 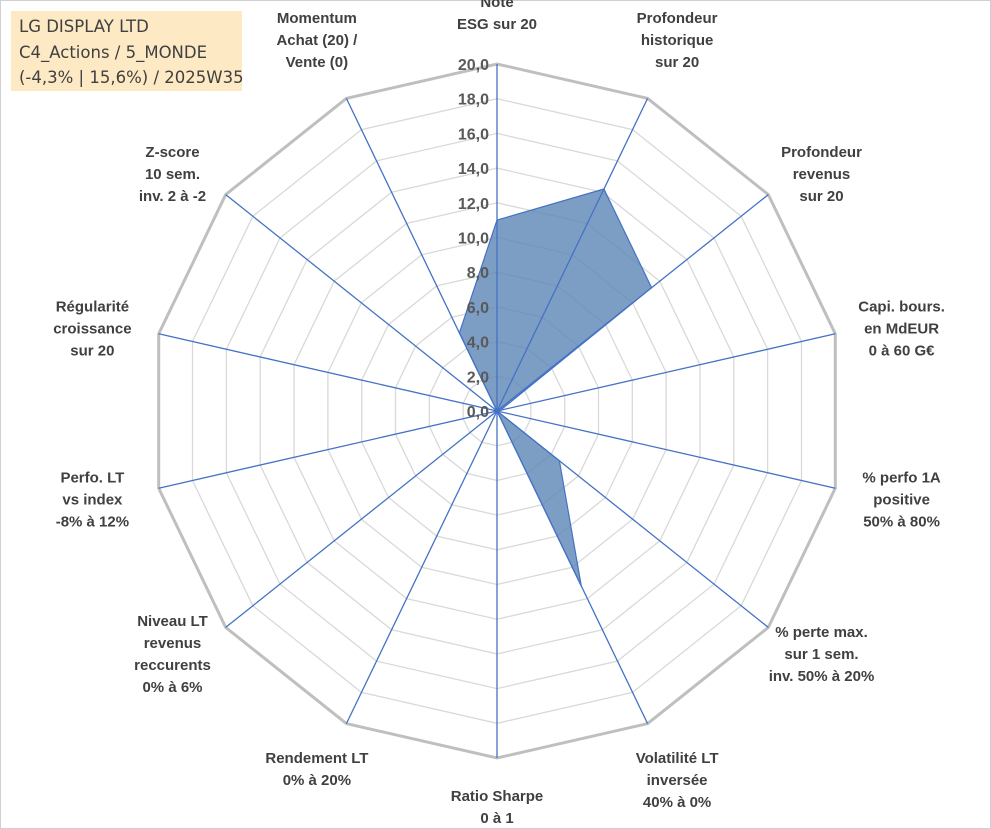 I want to click on tick-label: 2,0, so click(x=478, y=377).